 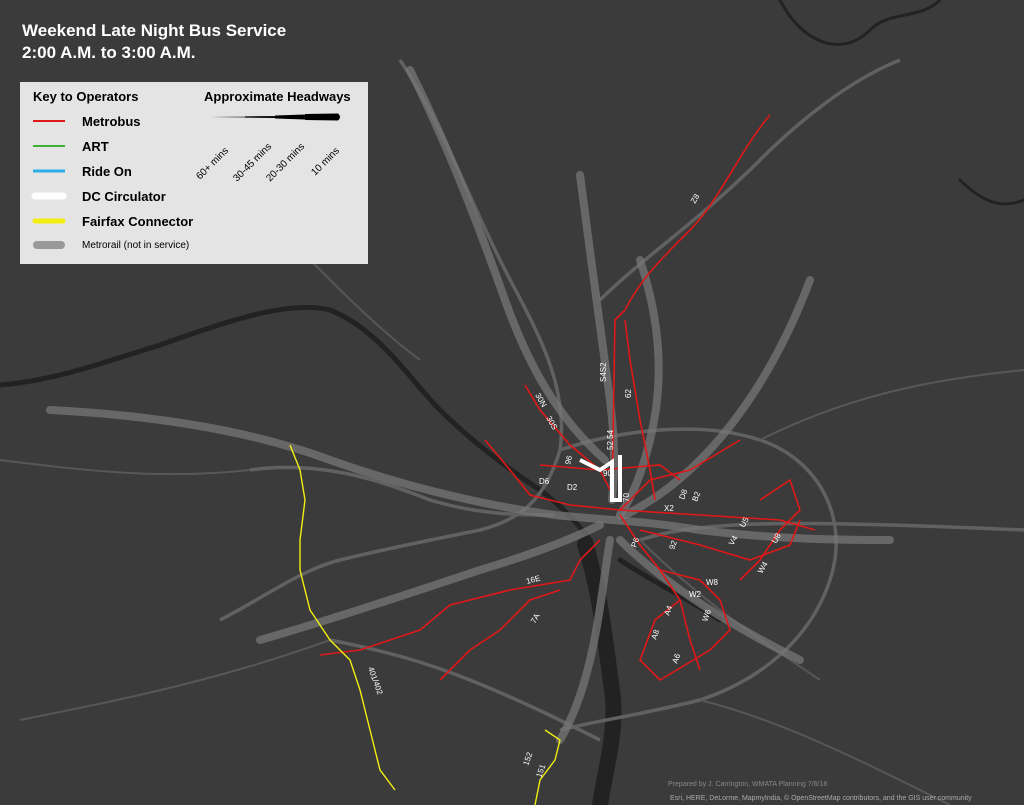 I want to click on metrorail-red-west, so click(x=507, y=265).